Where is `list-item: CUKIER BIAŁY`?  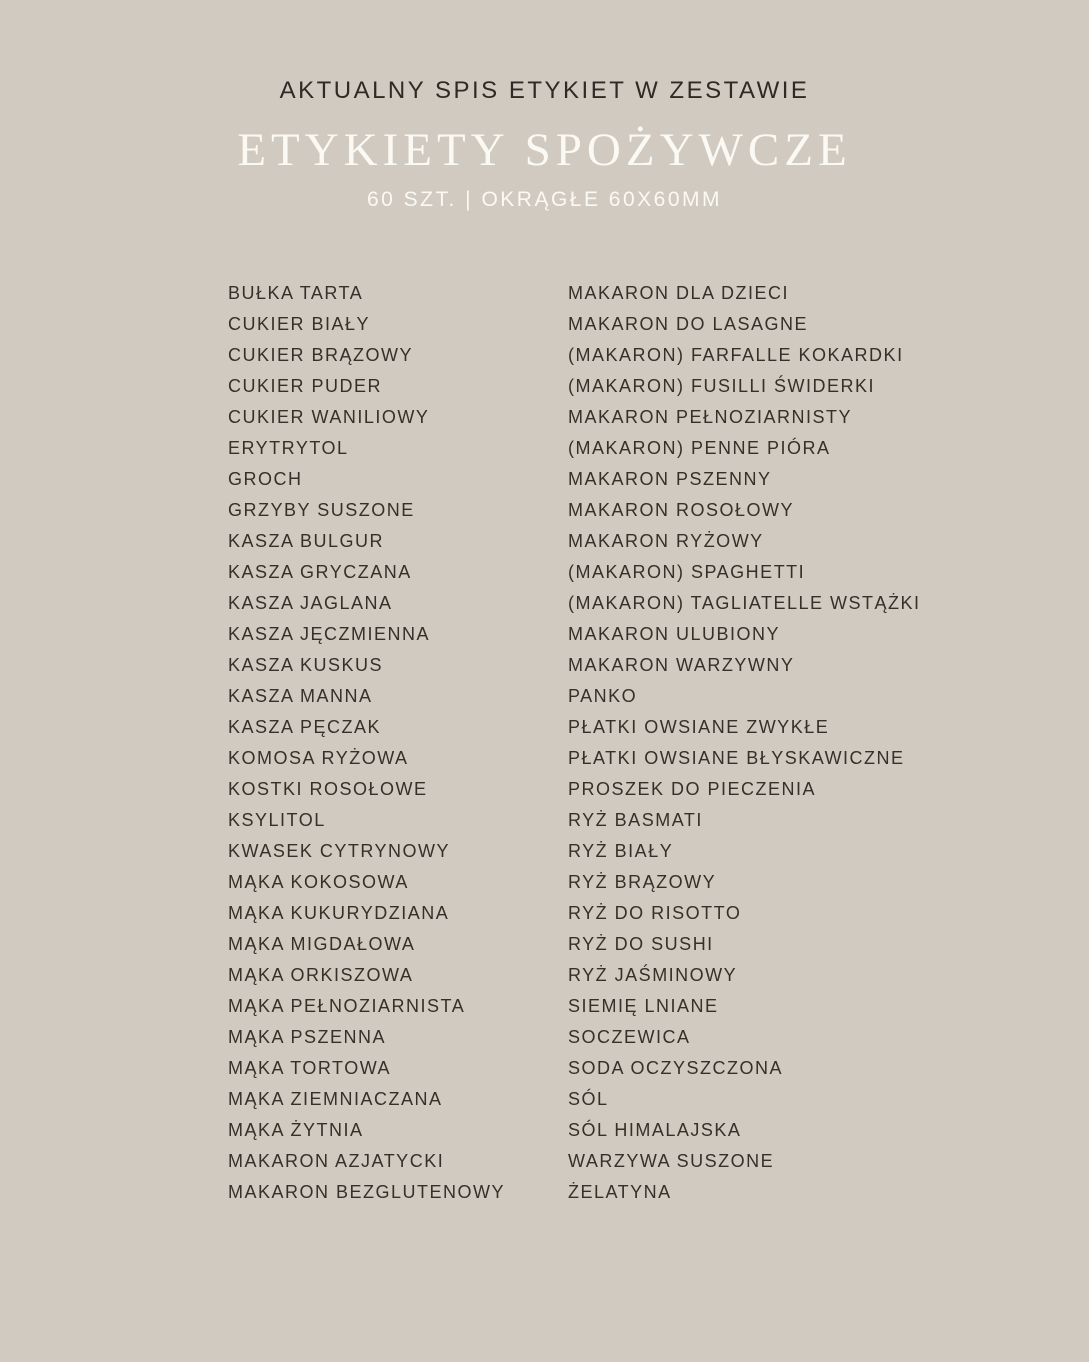
list-item: CUKIER BIAŁY is located at coordinates (299, 324).